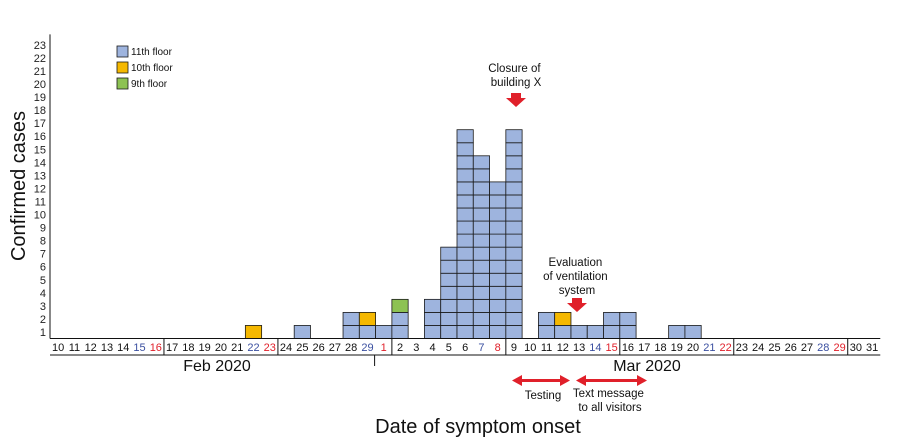  Describe the element at coordinates (628, 348) in the screenshot. I see `x-tick-label: 16` at that location.